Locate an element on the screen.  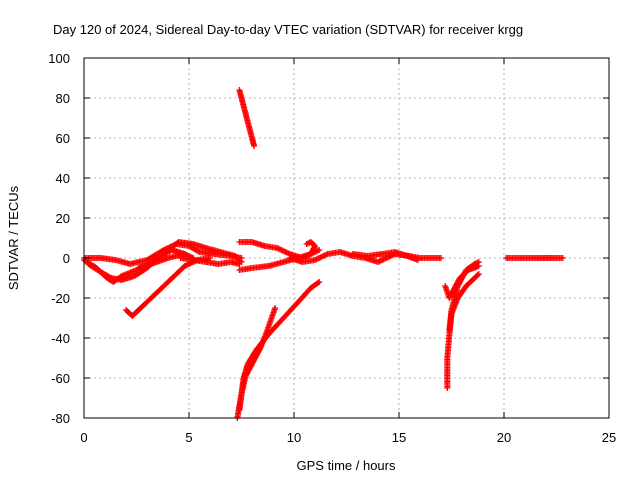
y-tick-label: 60 is located at coordinates (63, 138).